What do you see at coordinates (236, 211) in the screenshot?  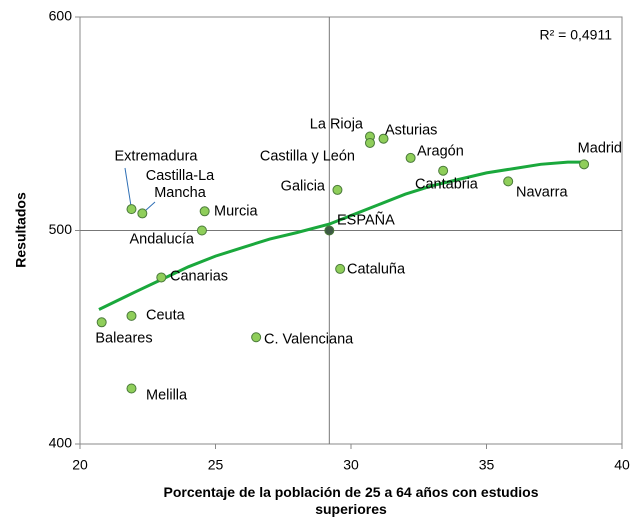 I see `point-label: Murcia` at bounding box center [236, 211].